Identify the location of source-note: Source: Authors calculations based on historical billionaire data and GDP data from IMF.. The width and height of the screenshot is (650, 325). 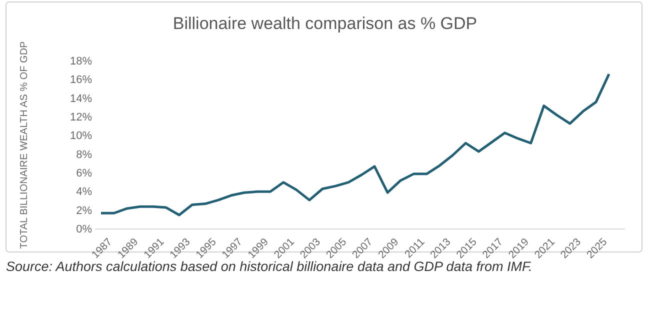
(269, 266).